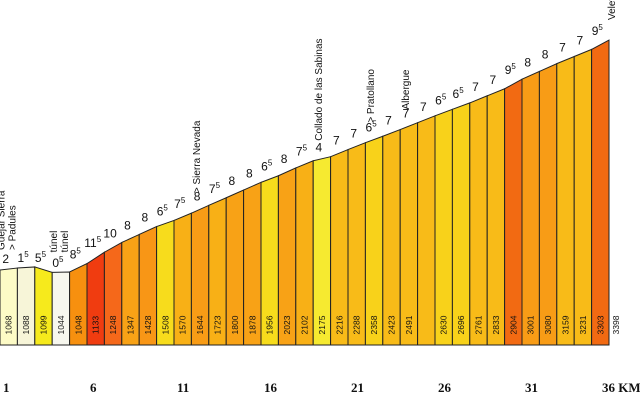 The image size is (640, 406). Describe the element at coordinates (319, 148) in the screenshot. I see `gradient-label: 4` at that location.